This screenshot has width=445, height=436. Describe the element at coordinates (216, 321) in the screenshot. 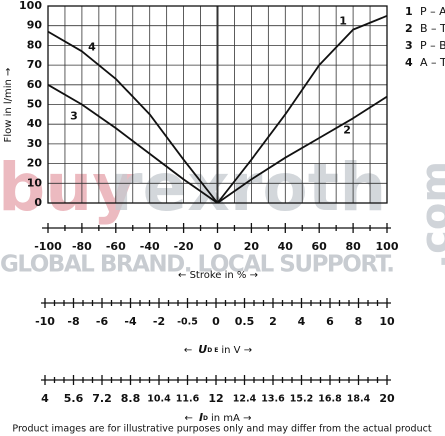

I see `scale-tick-label: 0` at that location.